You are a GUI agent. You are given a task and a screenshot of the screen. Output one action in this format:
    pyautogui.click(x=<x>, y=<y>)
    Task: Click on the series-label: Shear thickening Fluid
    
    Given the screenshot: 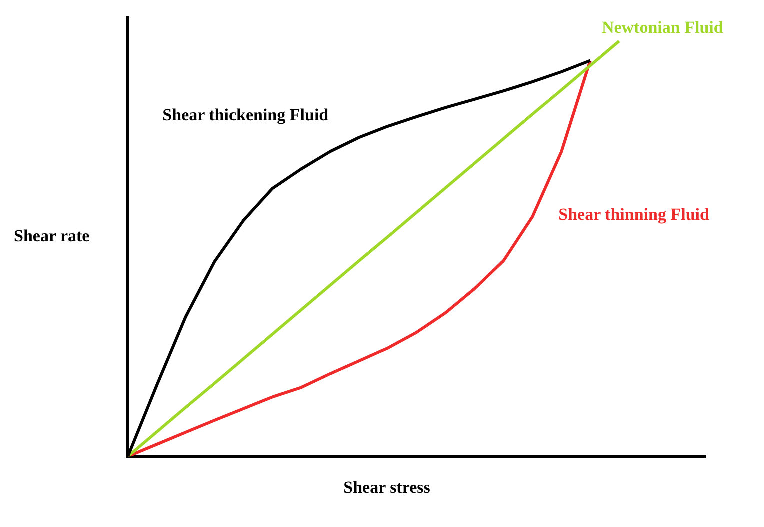 What is the action you would take?
    pyautogui.click(x=246, y=114)
    